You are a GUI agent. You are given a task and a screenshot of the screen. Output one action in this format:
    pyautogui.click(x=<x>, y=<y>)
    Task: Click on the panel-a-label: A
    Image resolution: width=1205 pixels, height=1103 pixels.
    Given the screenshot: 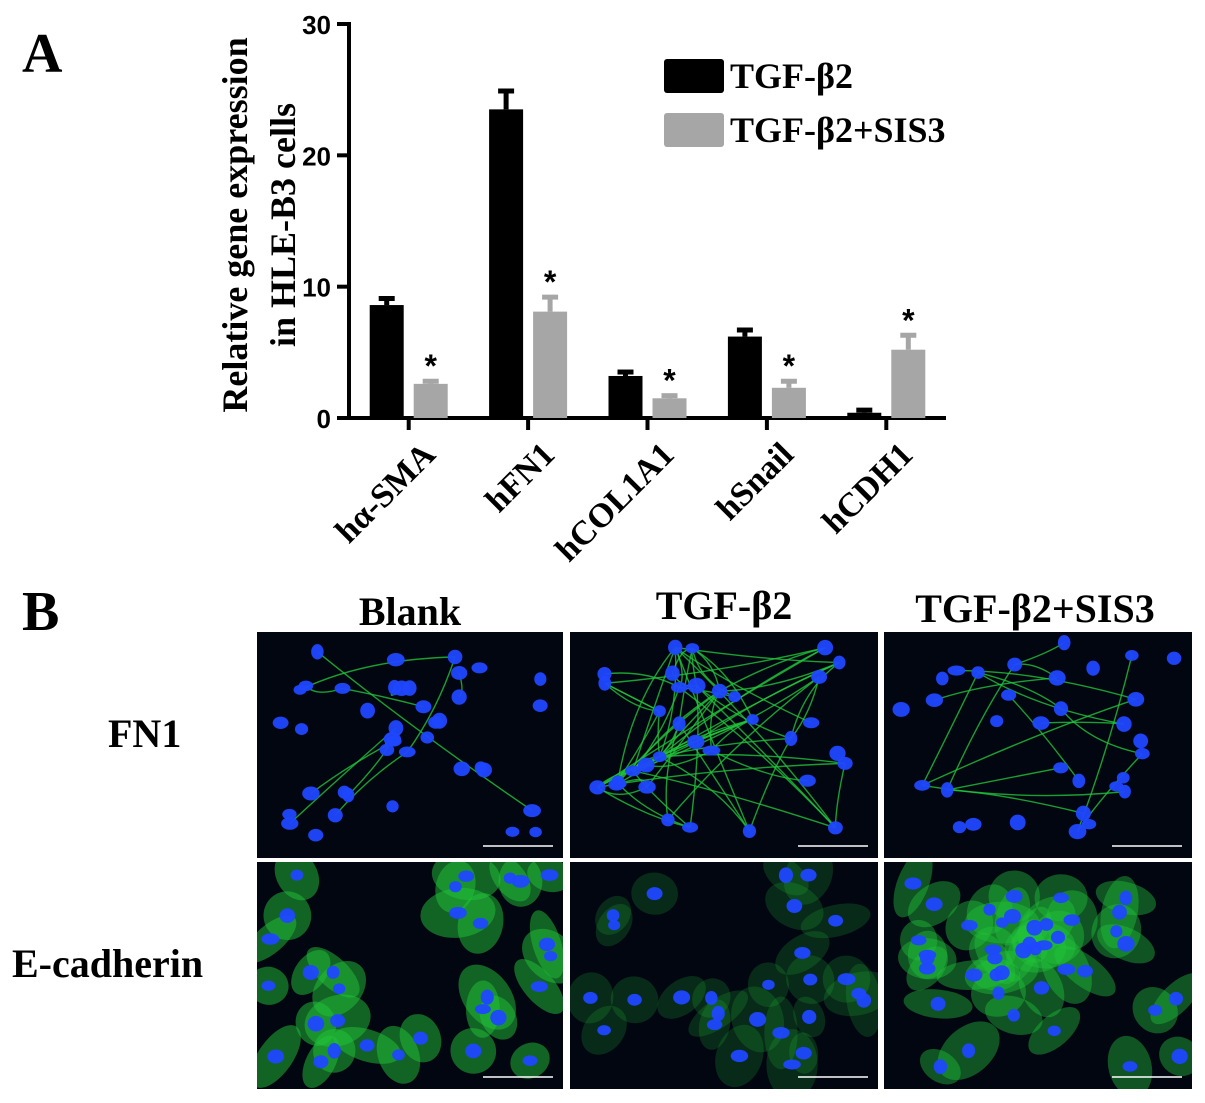 What is the action you would take?
    pyautogui.click(x=42, y=54)
    